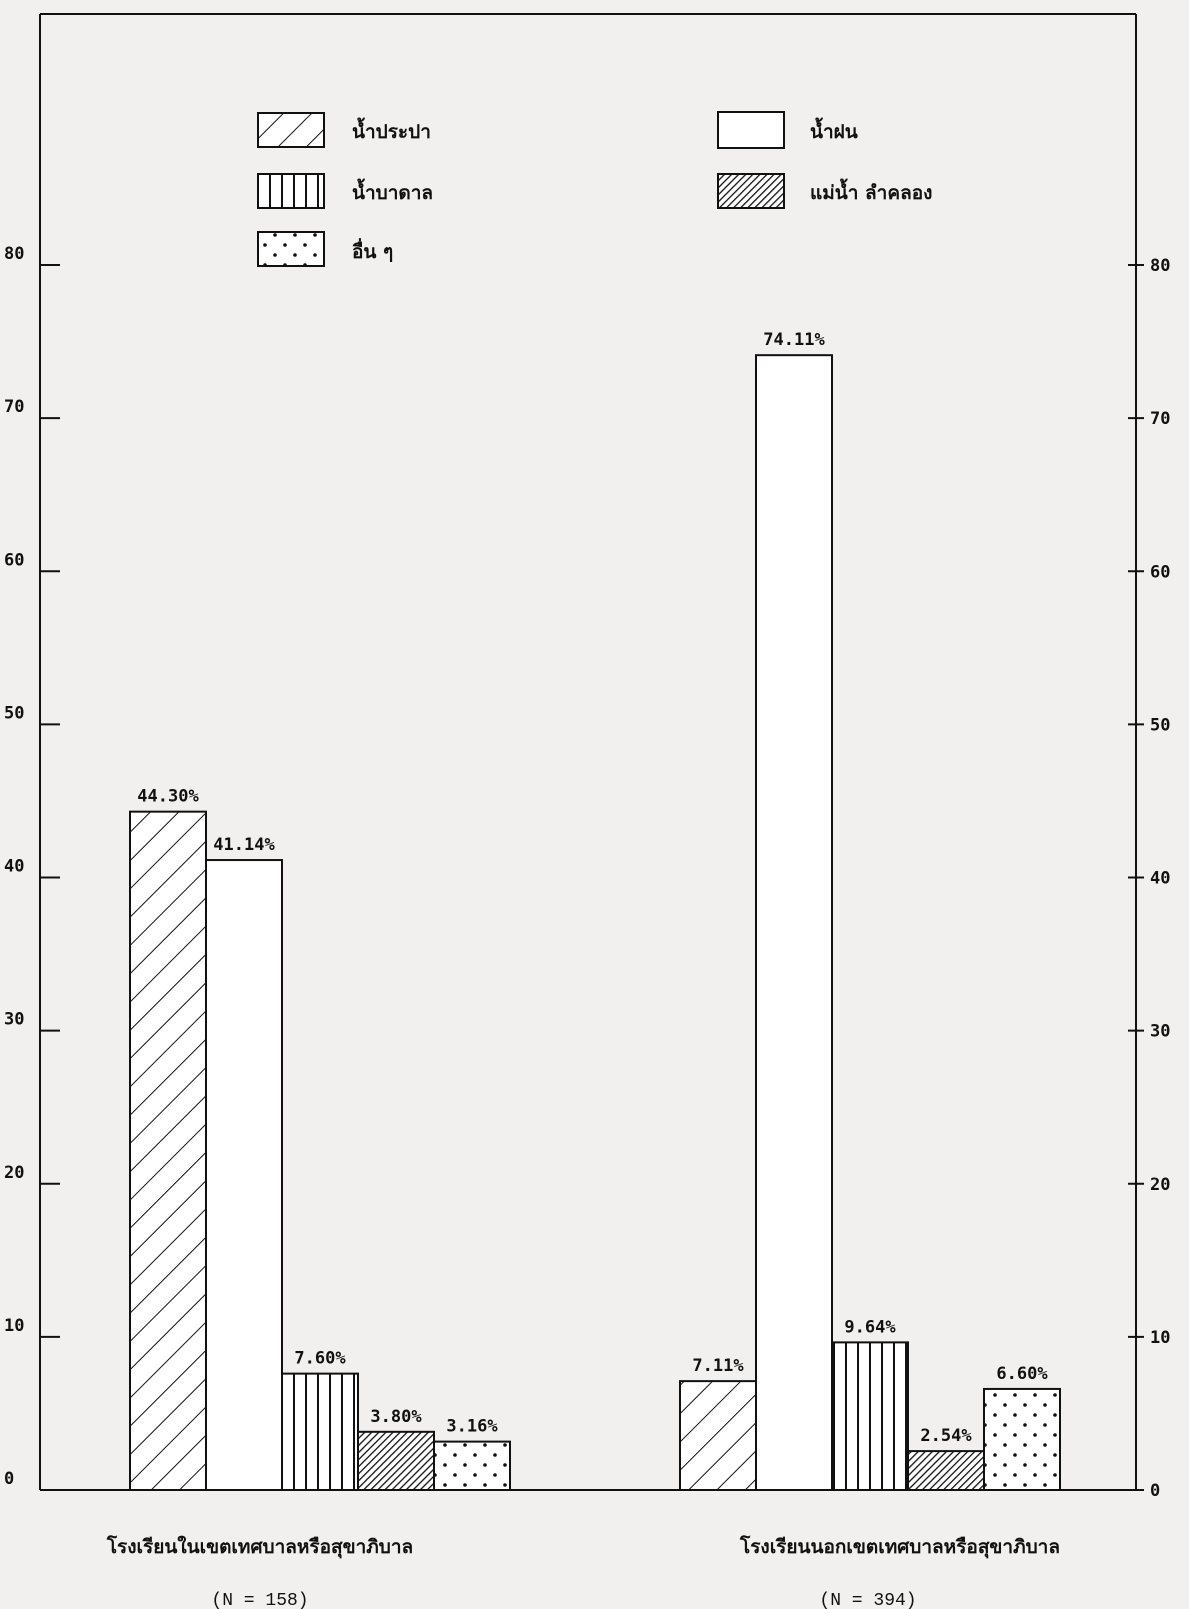  Describe the element at coordinates (867, 1600) in the screenshot. I see `category-n-rural: (N = 394)` at that location.